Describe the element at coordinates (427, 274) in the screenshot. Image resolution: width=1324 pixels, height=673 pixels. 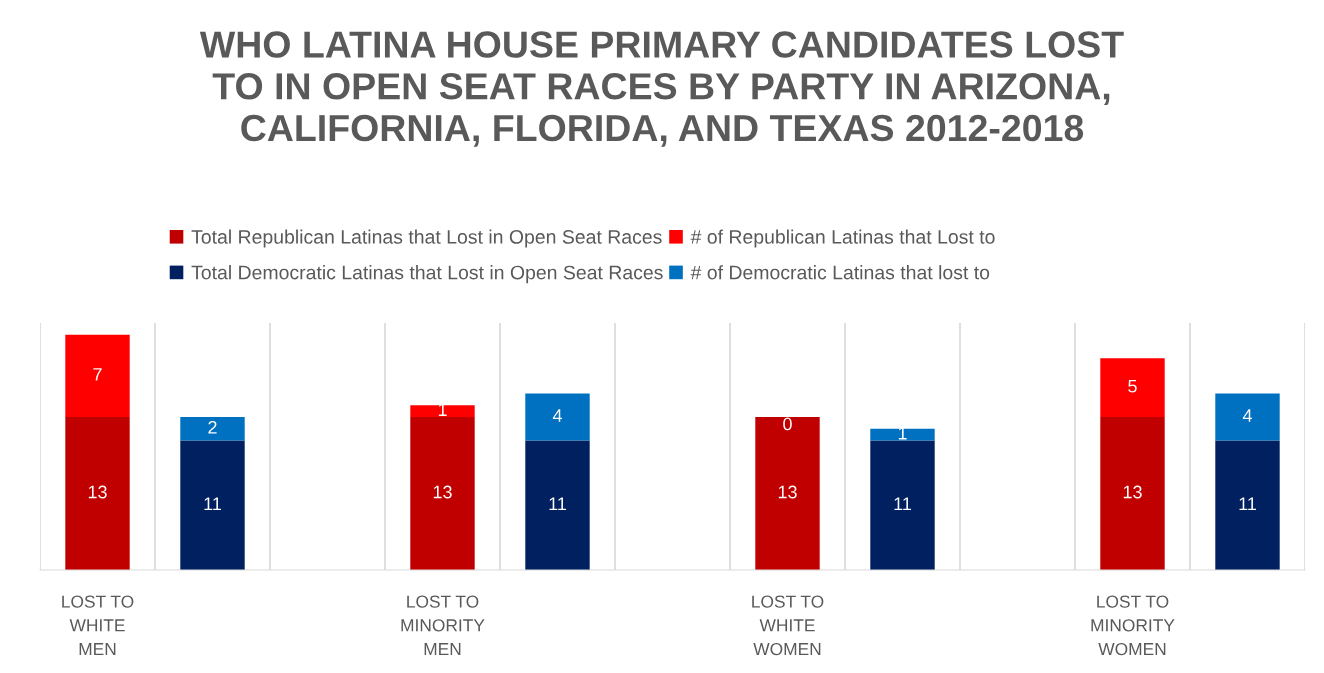
I see `legend-label: Total Democratic Latinas that Lost in Open Seat Races` at that location.